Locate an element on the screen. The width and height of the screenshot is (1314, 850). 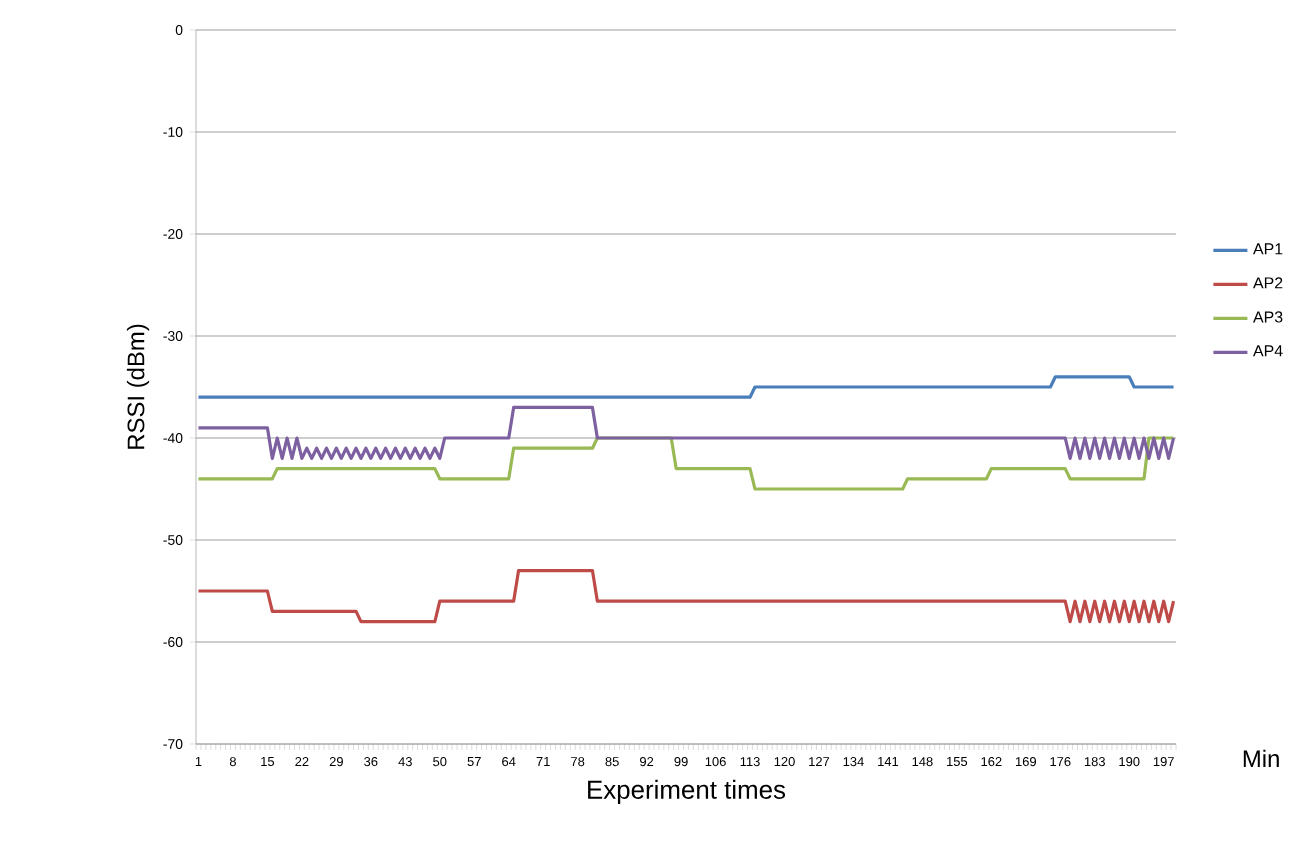
text: Min is located at coordinates (1261, 758).